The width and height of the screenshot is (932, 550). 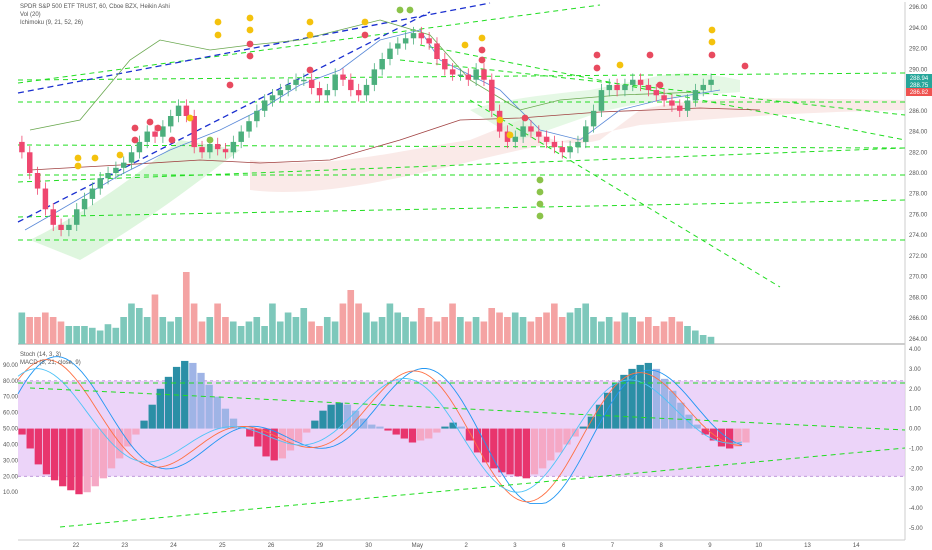 I want to click on ichimoku-lagging-line, so click(x=365, y=75).